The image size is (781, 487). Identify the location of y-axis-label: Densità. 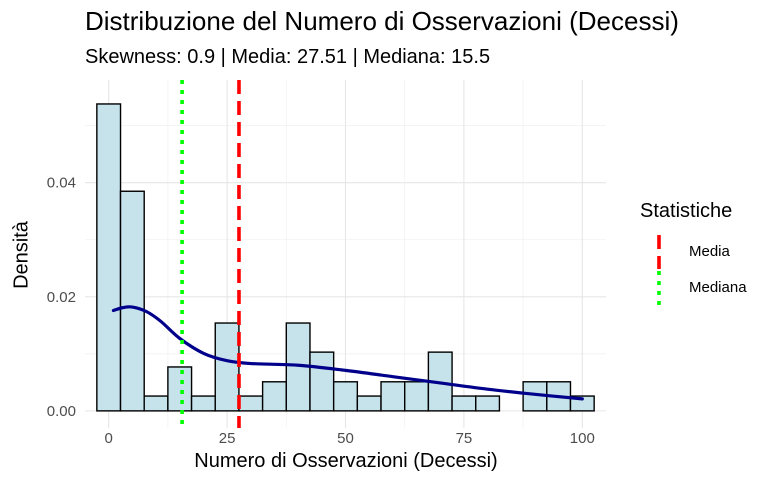
(21, 255).